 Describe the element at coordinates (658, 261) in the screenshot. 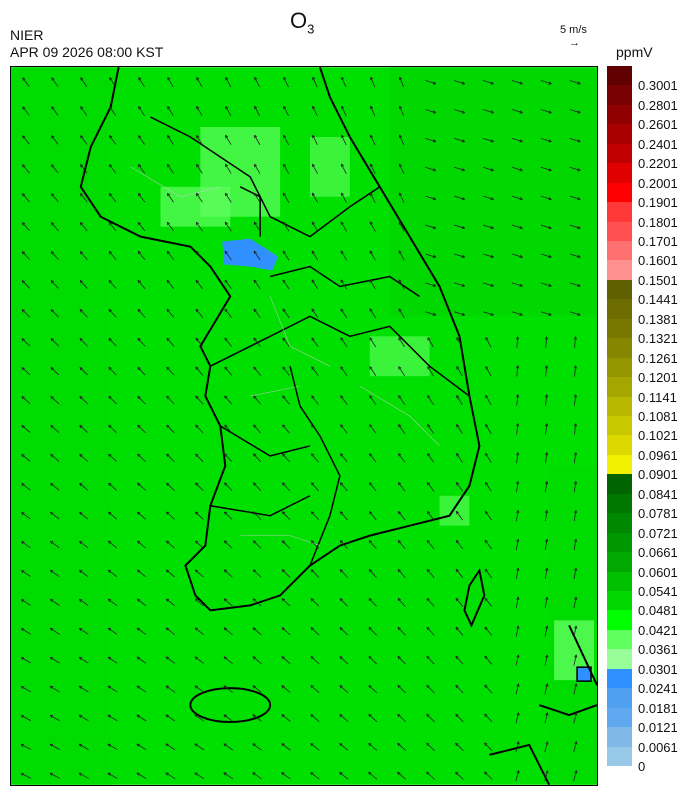

I see `colorbar-label: 0.1601` at that location.